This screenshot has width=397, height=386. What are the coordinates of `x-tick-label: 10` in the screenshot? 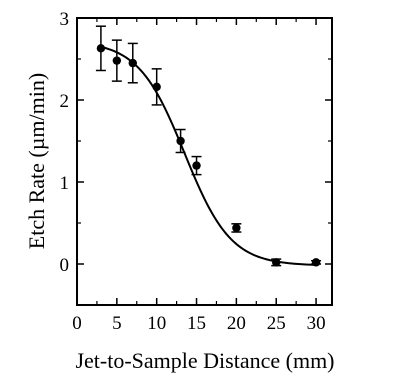 It's located at (156, 323).